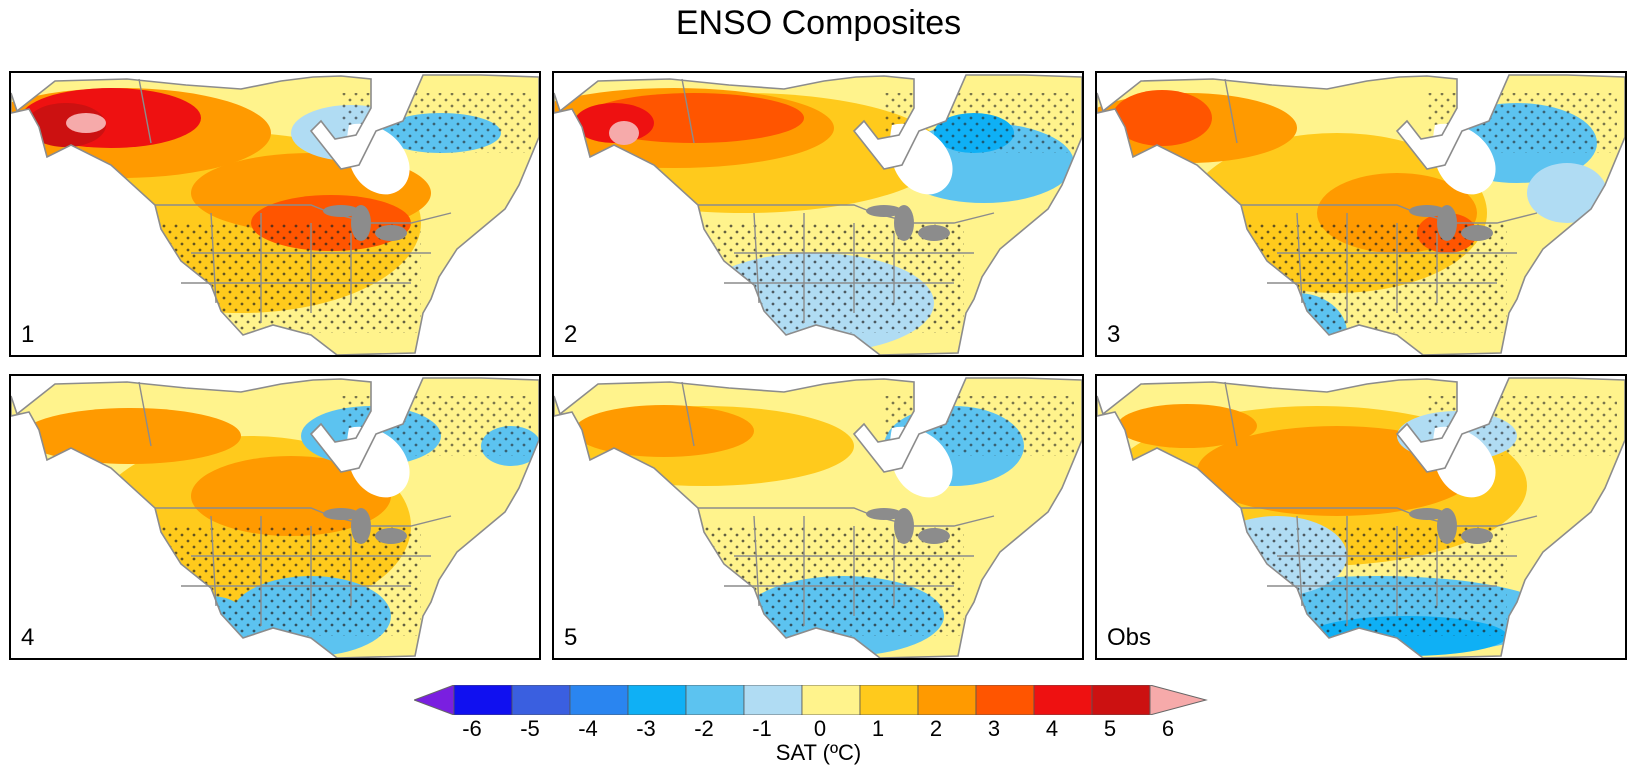 The width and height of the screenshot is (1637, 776). Describe the element at coordinates (1110, 728) in the screenshot. I see `colorbar-tick: 5` at that location.